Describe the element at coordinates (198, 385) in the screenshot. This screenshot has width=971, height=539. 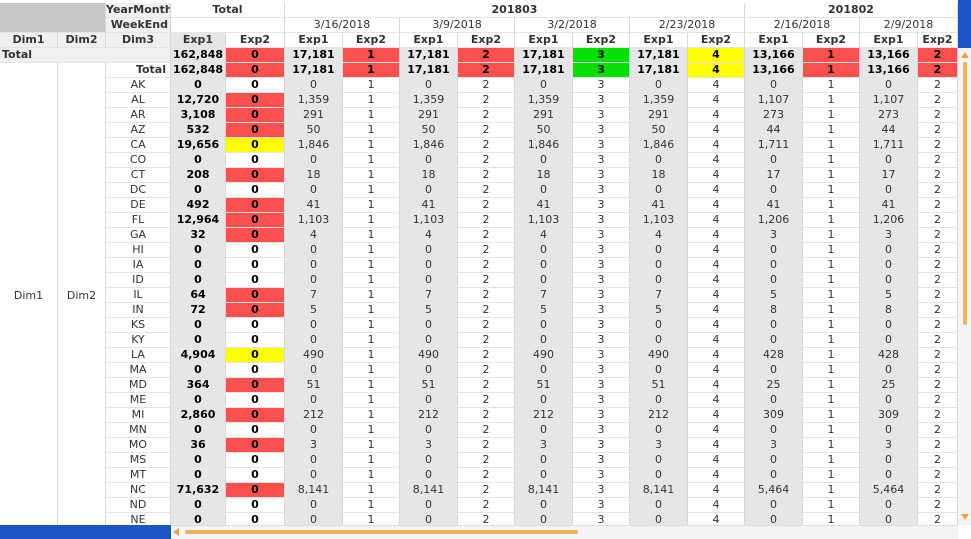
I see `total-value: 364` at that location.